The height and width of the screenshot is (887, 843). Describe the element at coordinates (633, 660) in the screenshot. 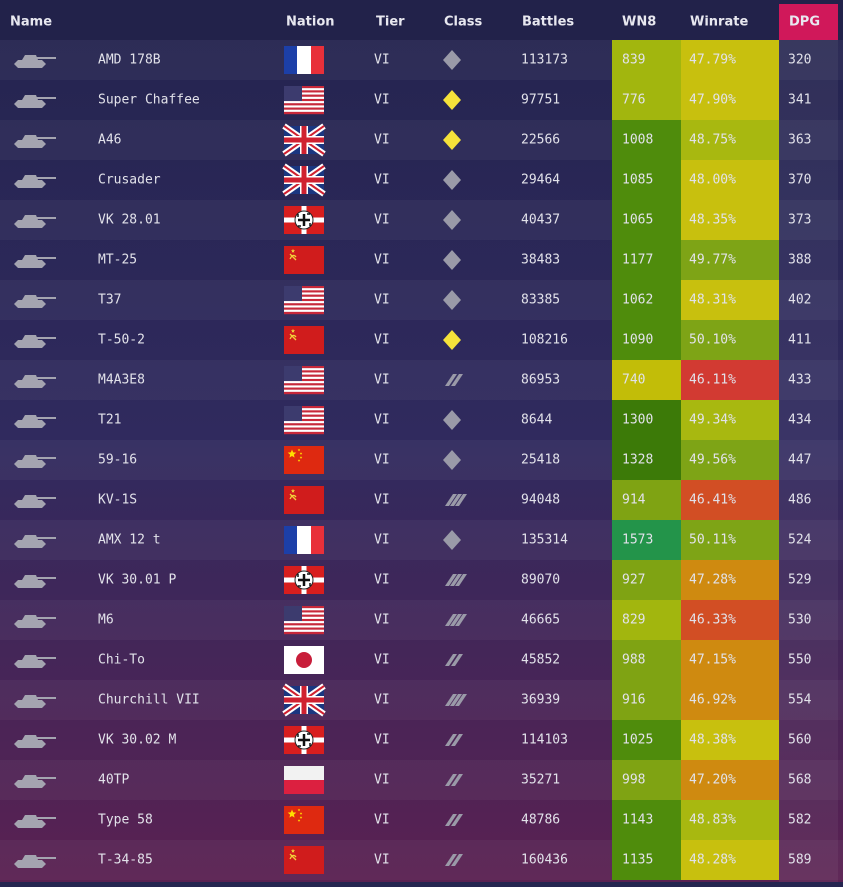

I see `wn8: 988` at that location.